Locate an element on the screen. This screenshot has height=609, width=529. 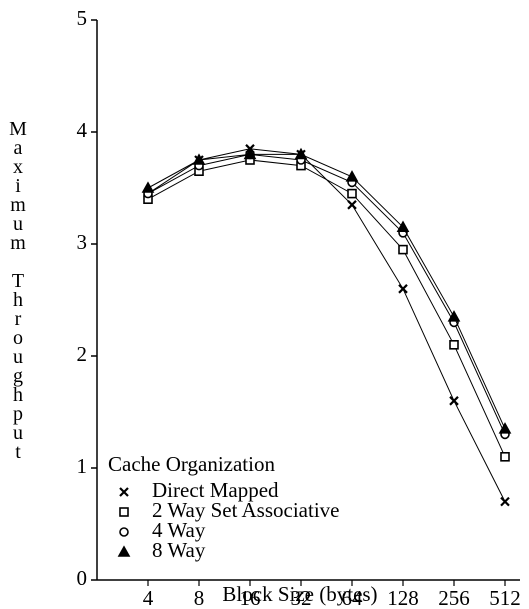
x-tick-label: 64 is located at coordinates (353, 597).